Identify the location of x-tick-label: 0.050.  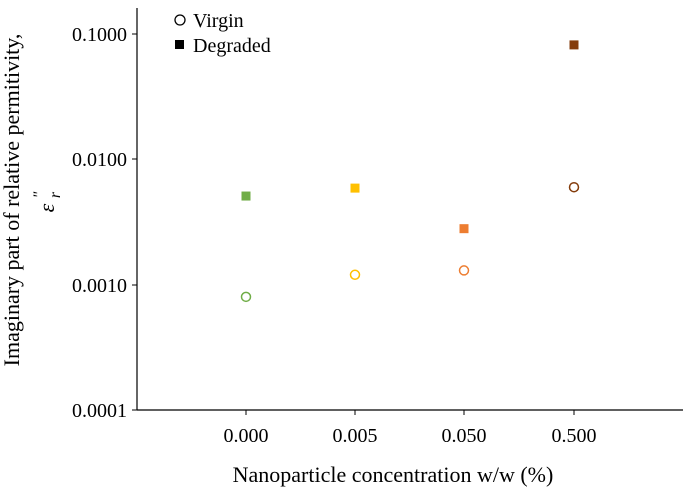
(464, 436).